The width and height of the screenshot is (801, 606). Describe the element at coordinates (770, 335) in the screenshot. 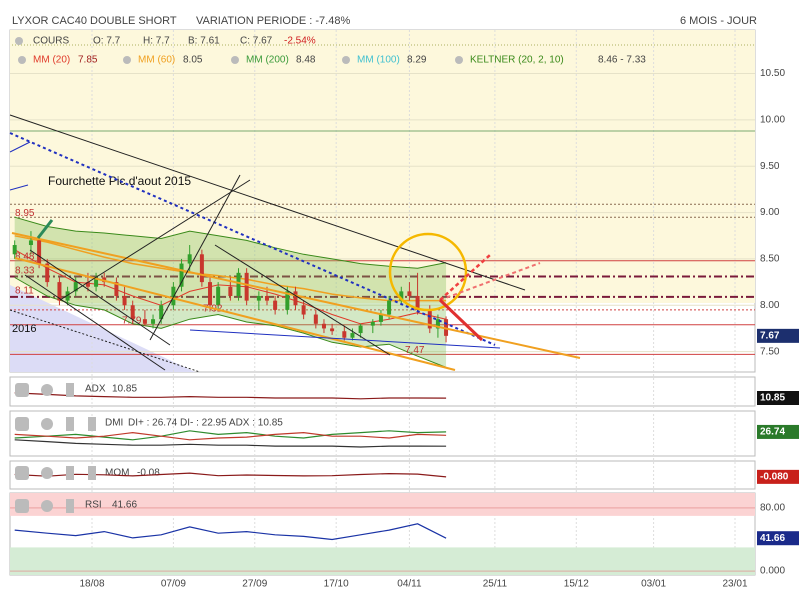

I see `value-badge-text: 7.67` at that location.